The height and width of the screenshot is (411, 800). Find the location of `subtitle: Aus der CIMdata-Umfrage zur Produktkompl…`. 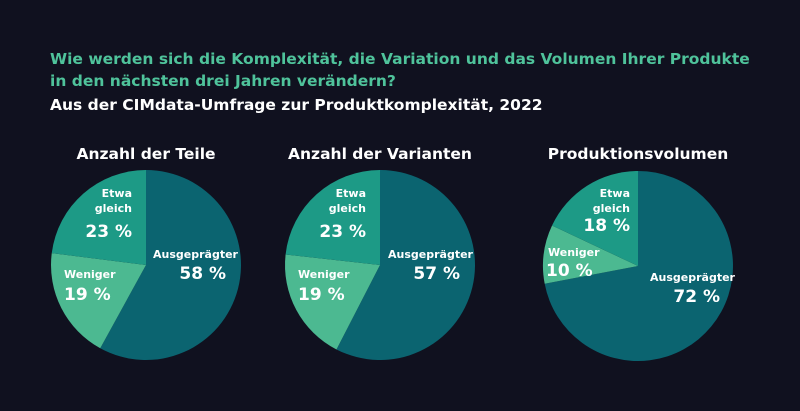

subtitle: Aus der CIMdata-Umfrage zur Produktkompl… is located at coordinates (296, 105).